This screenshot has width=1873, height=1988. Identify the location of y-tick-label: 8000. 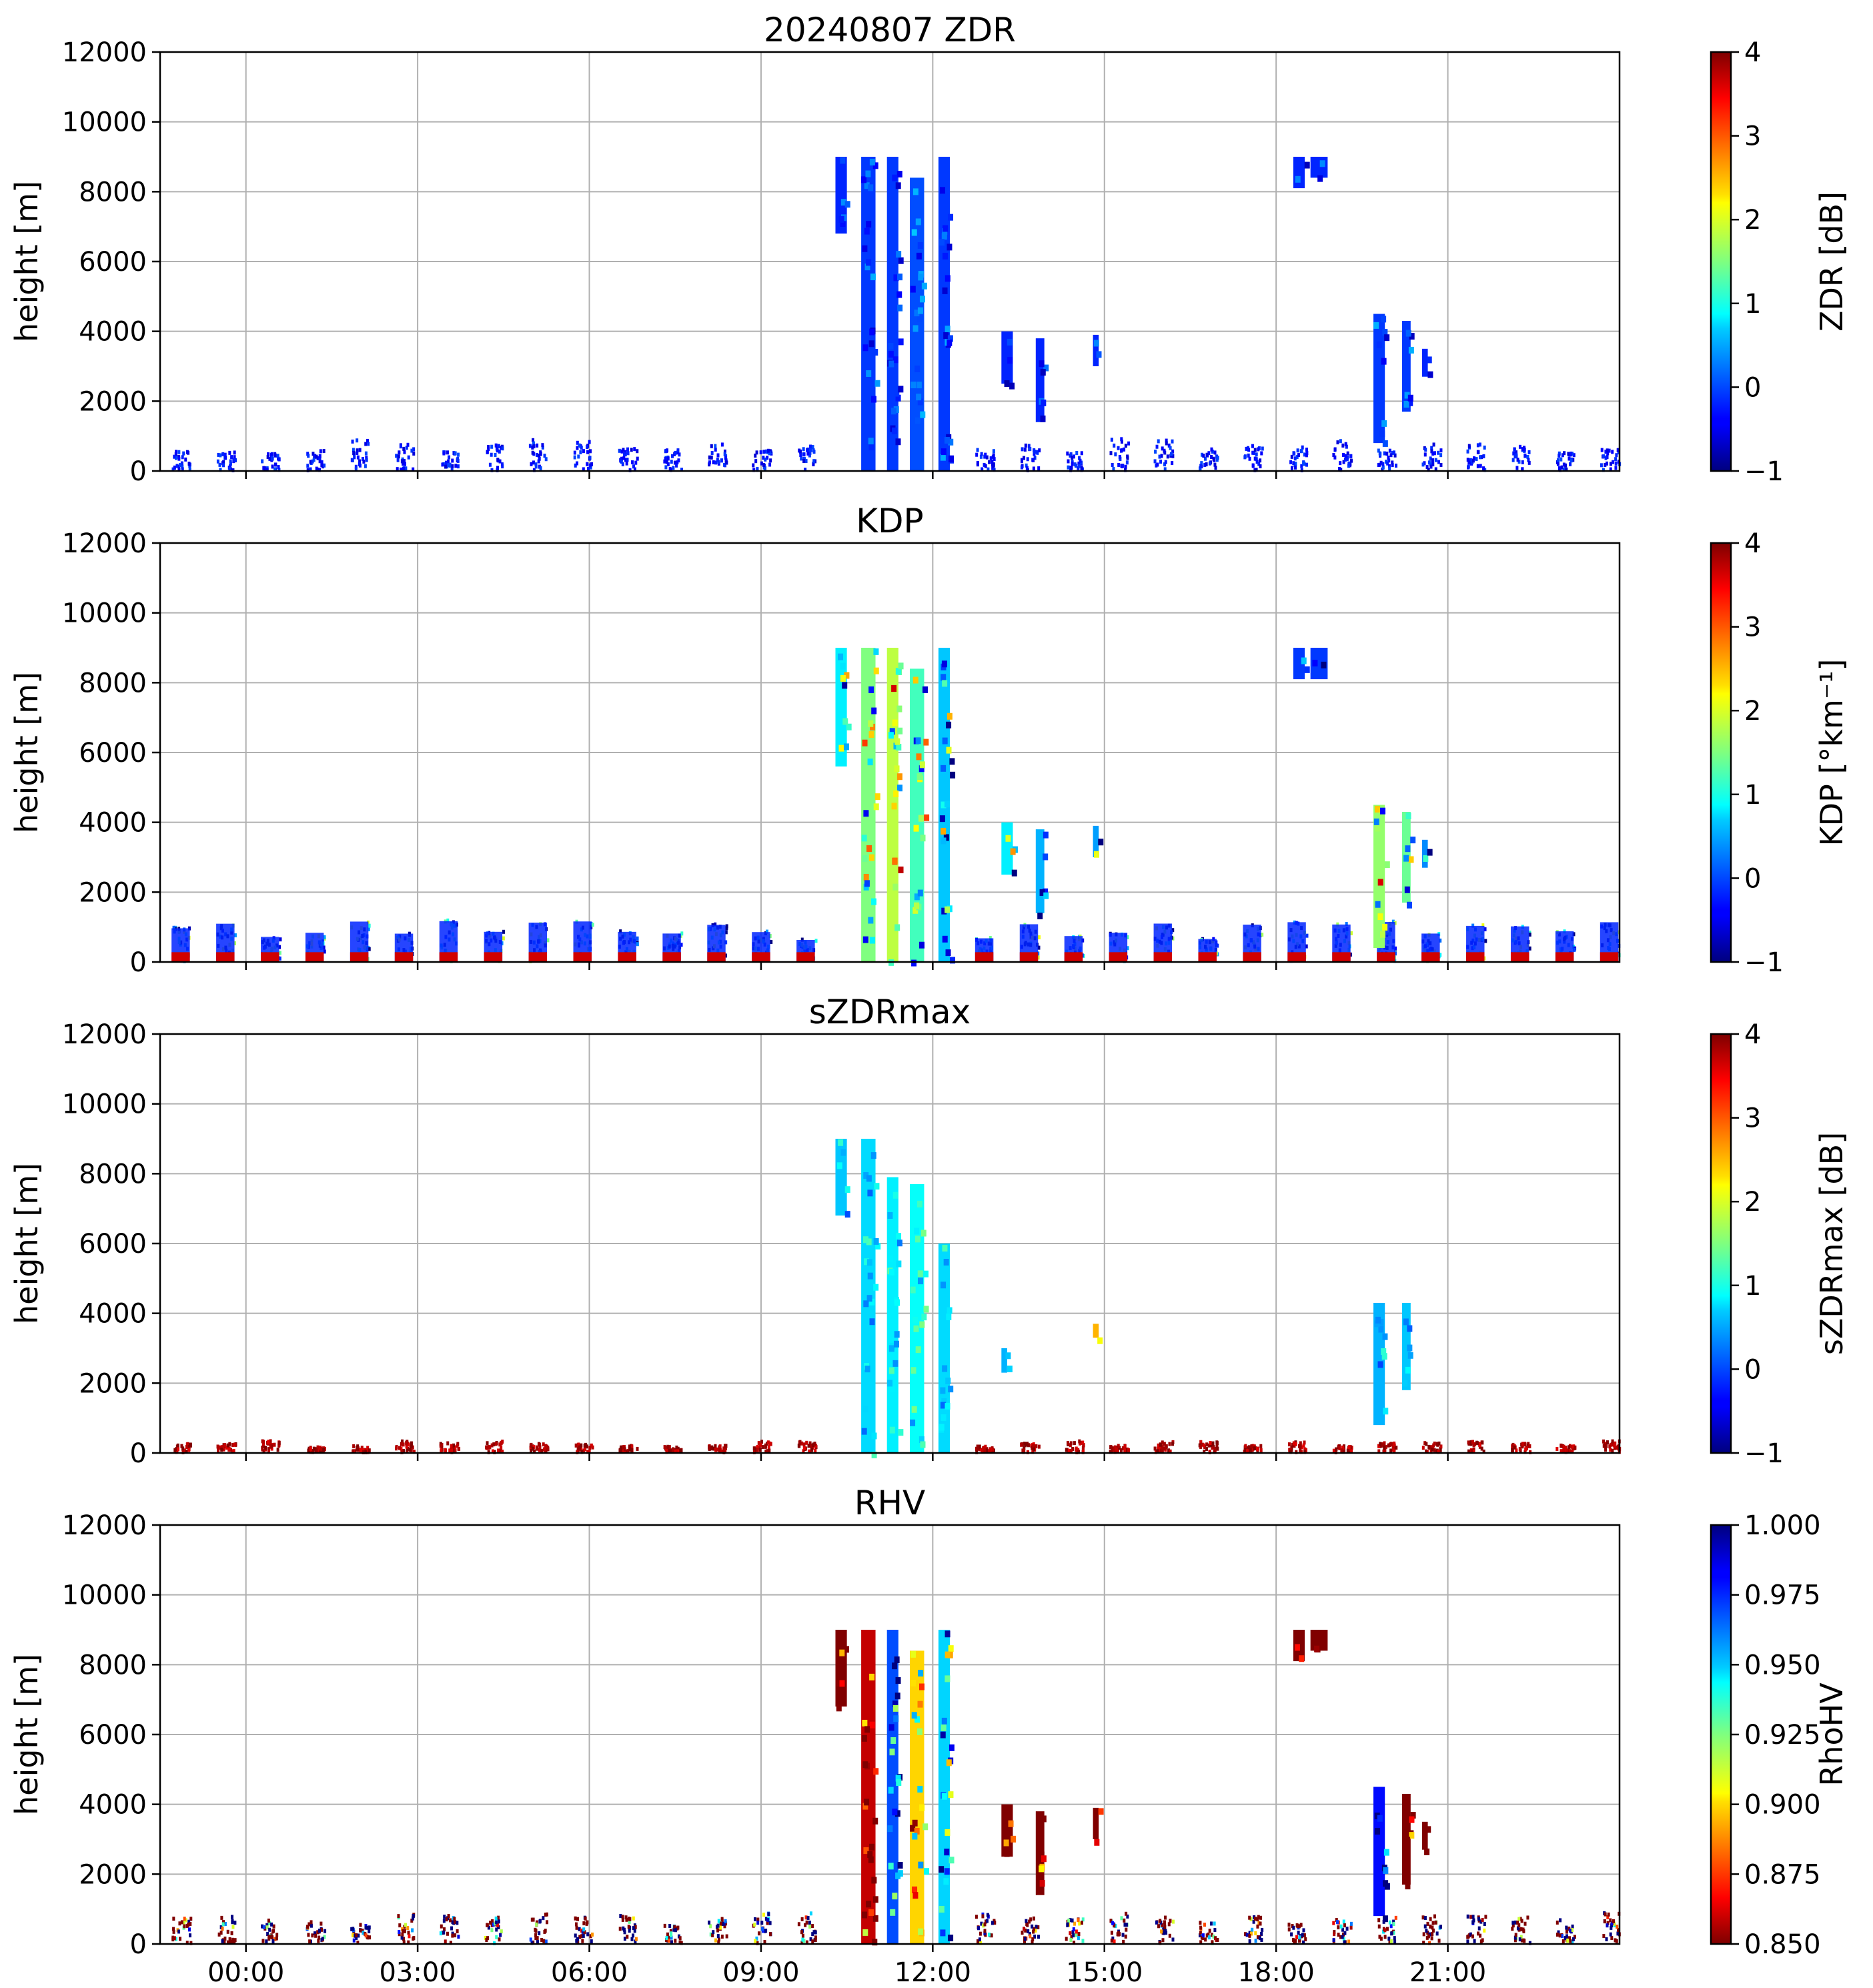
(113, 1665).